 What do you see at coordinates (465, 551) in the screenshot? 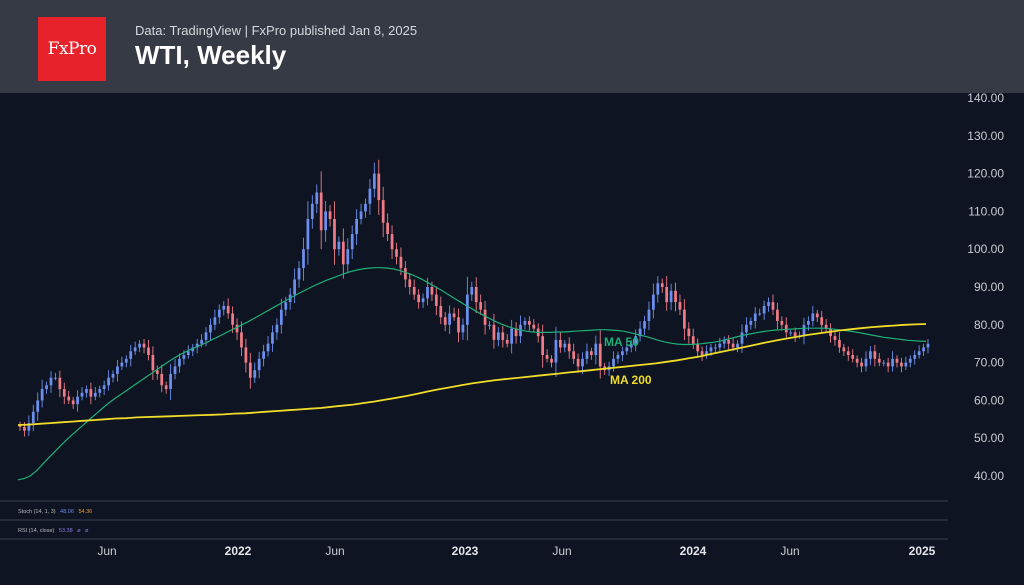
I see `x-tick-label: 2023` at bounding box center [465, 551].